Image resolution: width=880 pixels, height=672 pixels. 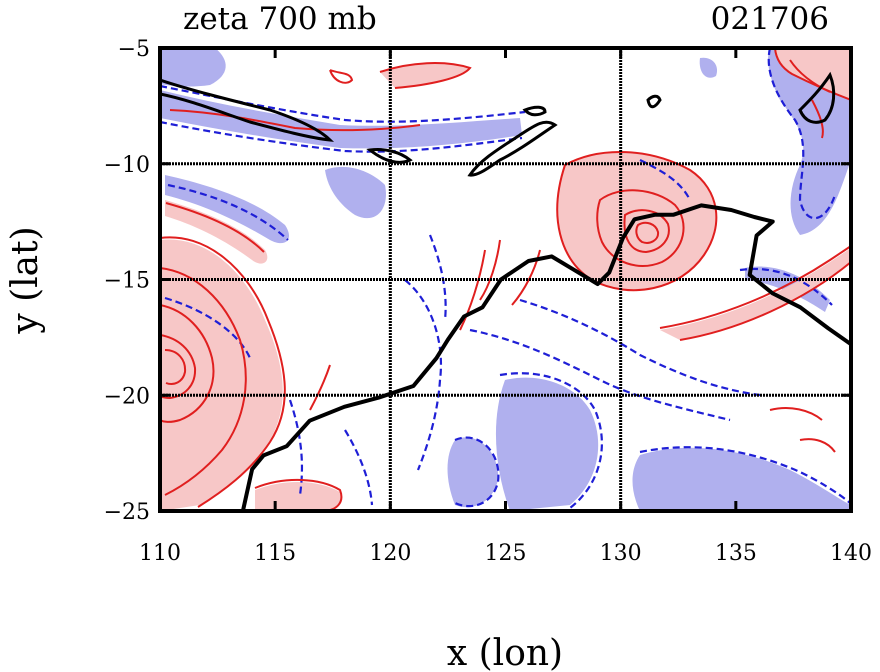 I want to click on x-tick-label: 140, so click(x=851, y=553).